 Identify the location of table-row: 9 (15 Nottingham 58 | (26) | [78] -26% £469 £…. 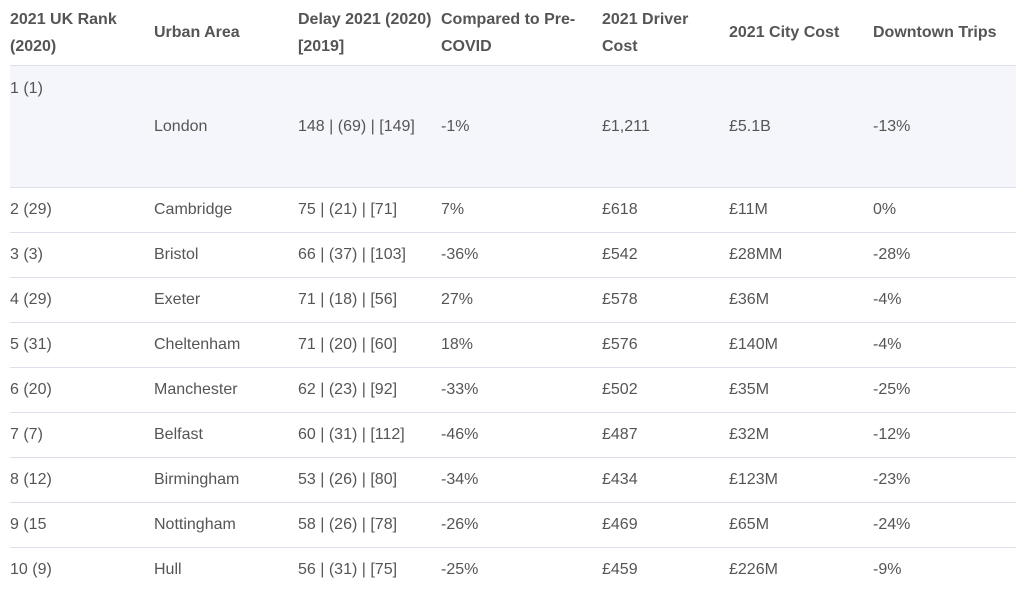
(513, 525).